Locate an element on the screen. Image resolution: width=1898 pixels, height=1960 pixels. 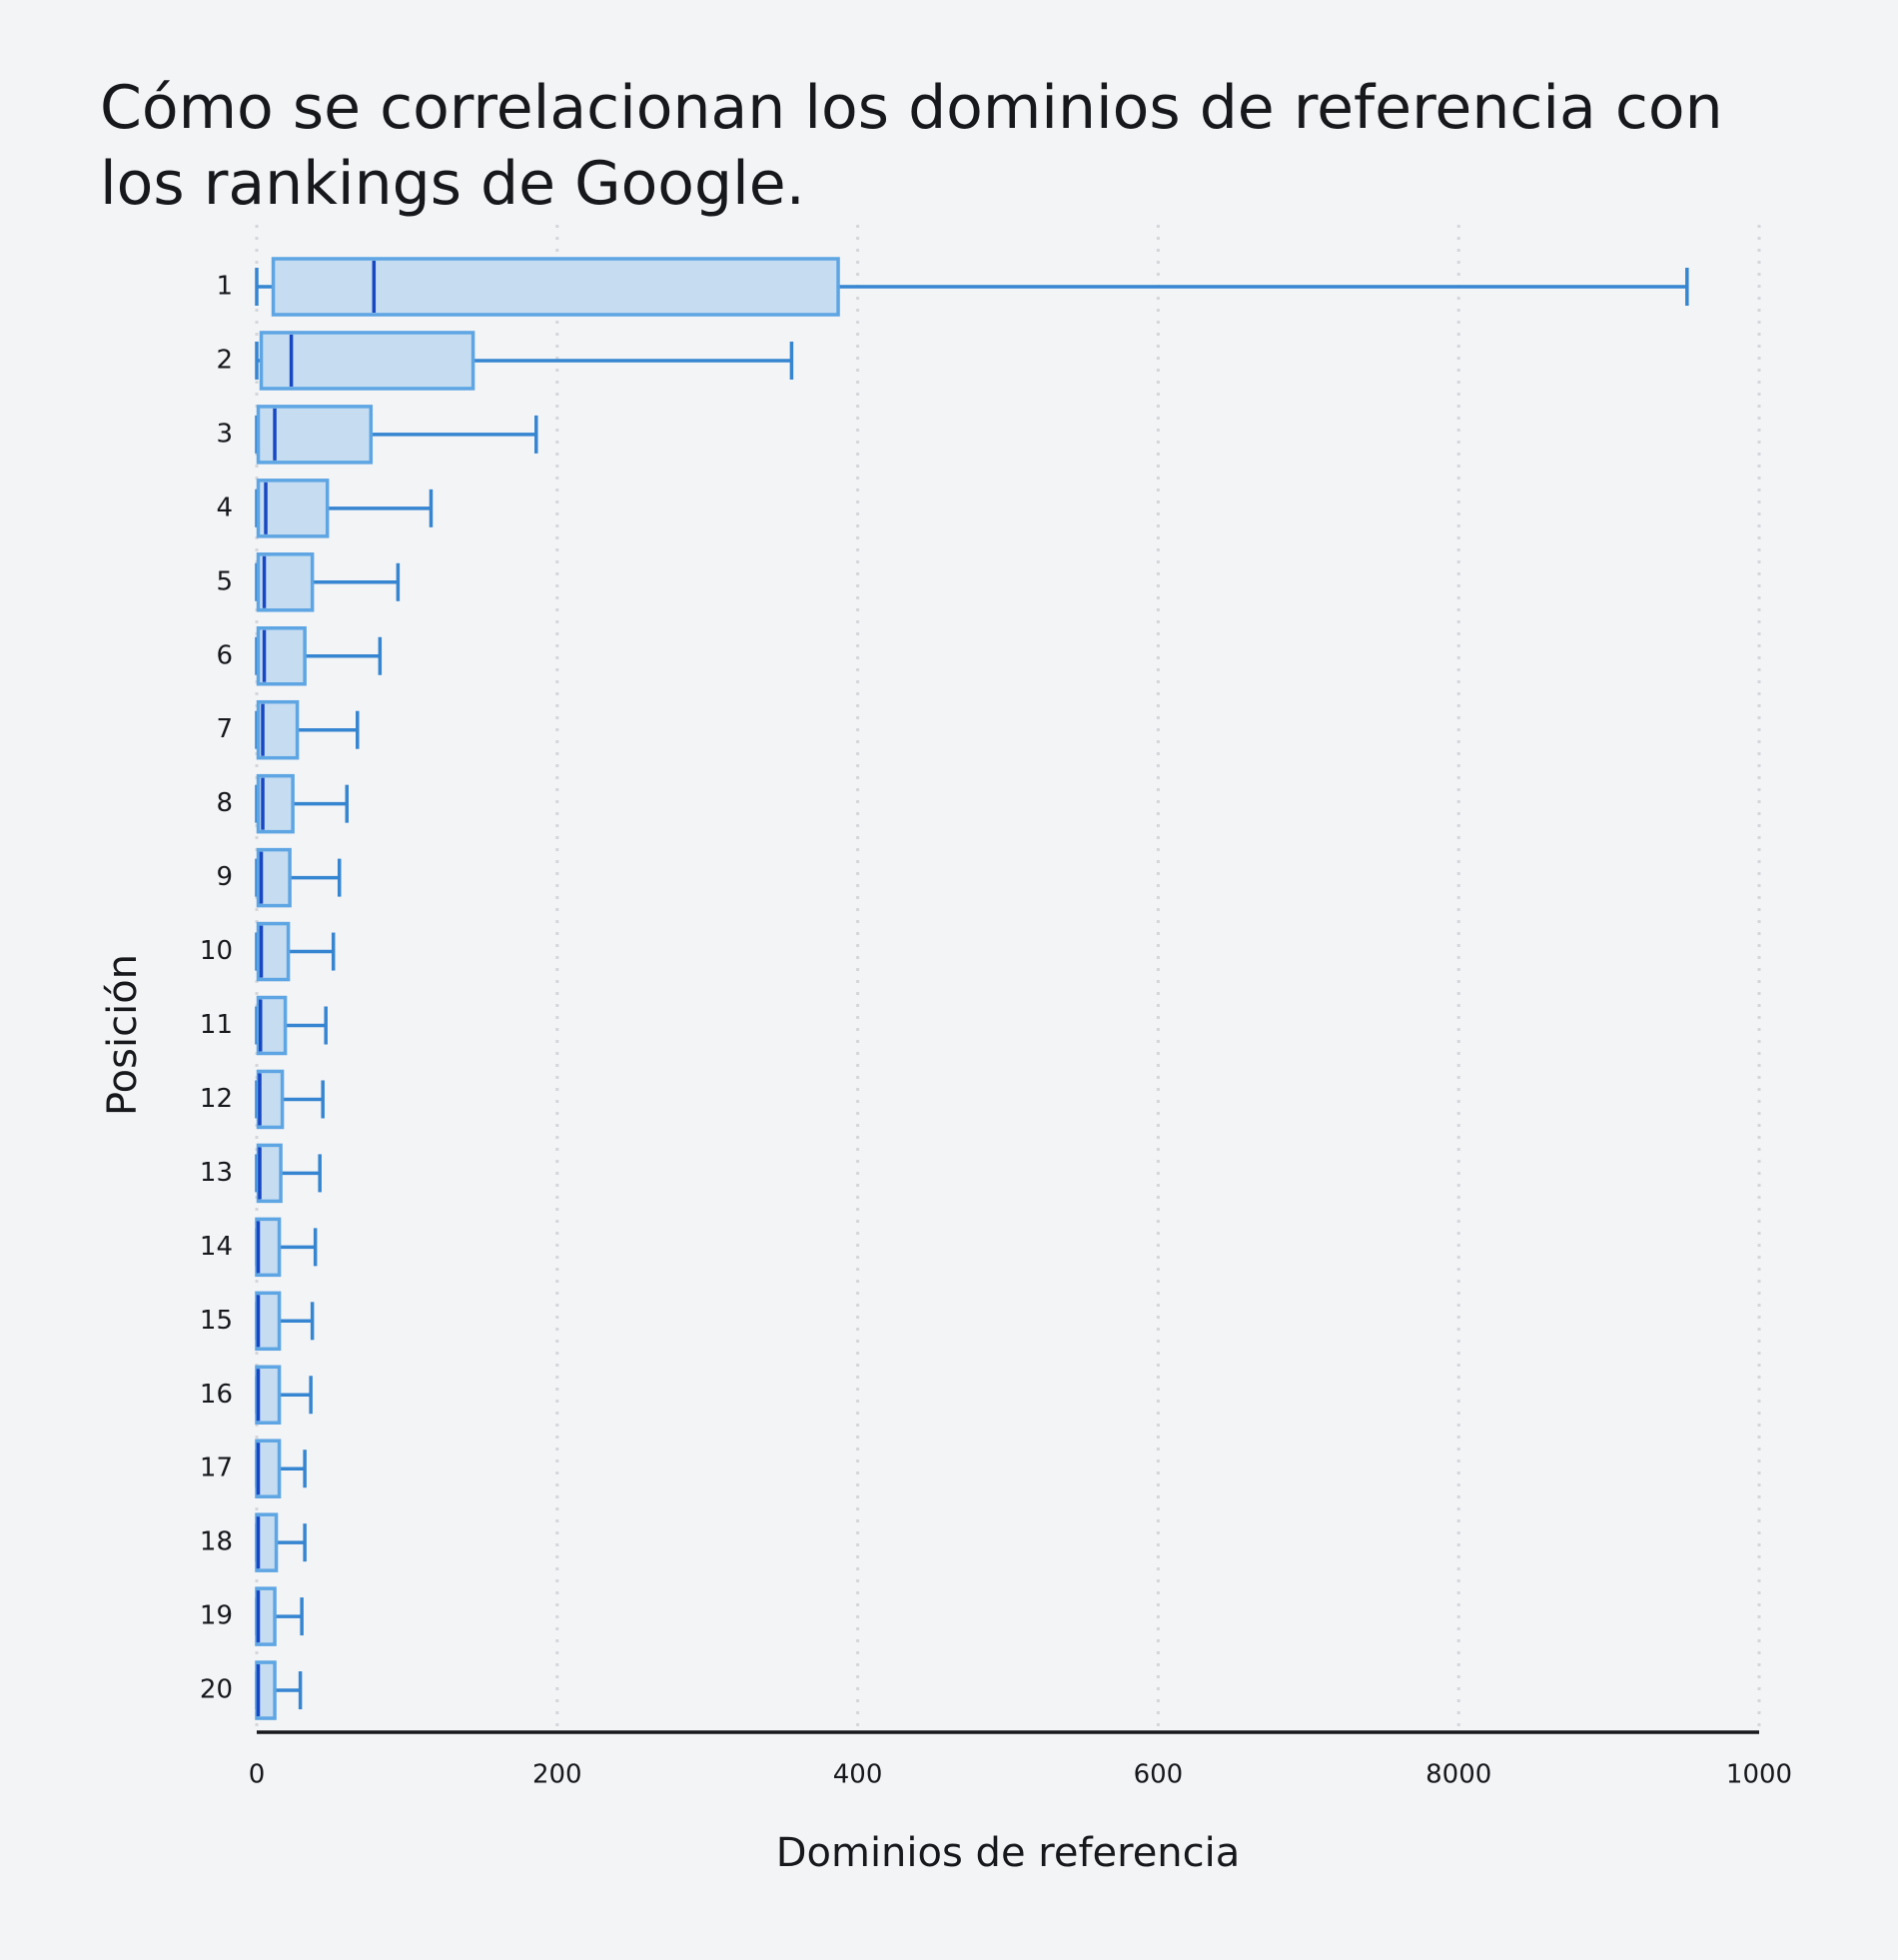
y-axis-title: Posición is located at coordinates (123, 1035).